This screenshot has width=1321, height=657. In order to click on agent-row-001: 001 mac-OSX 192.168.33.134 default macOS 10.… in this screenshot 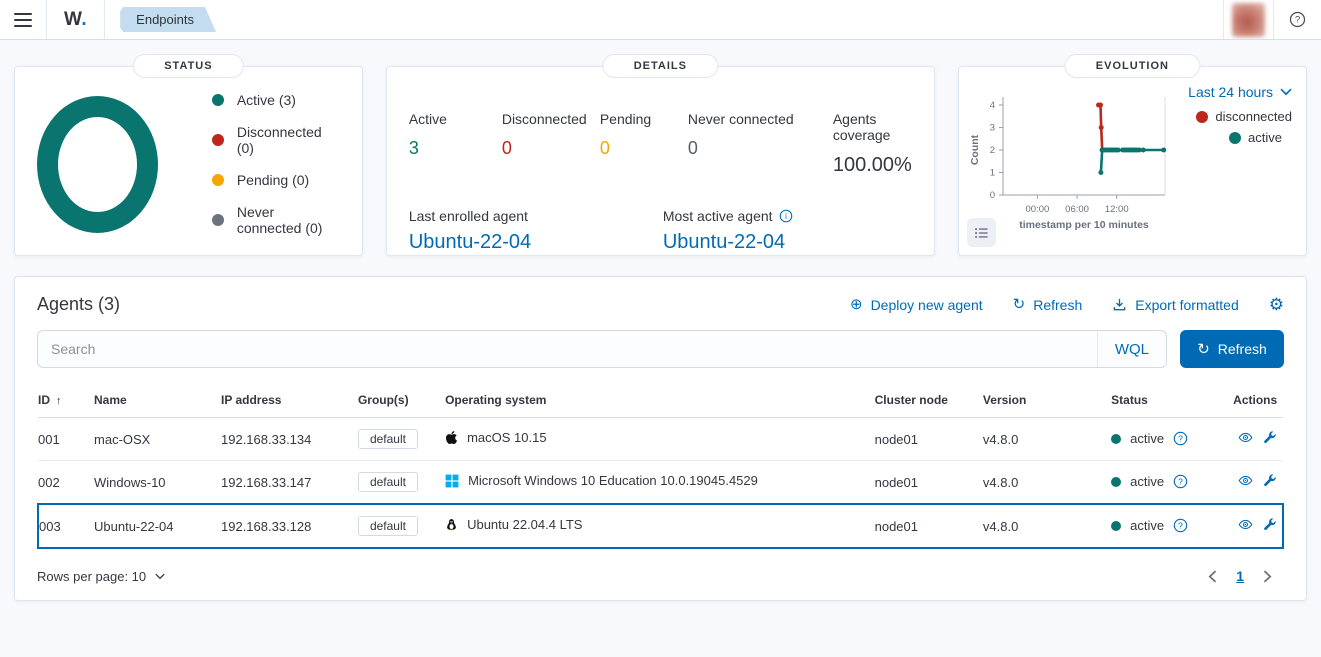, I will do `click(660, 439)`.